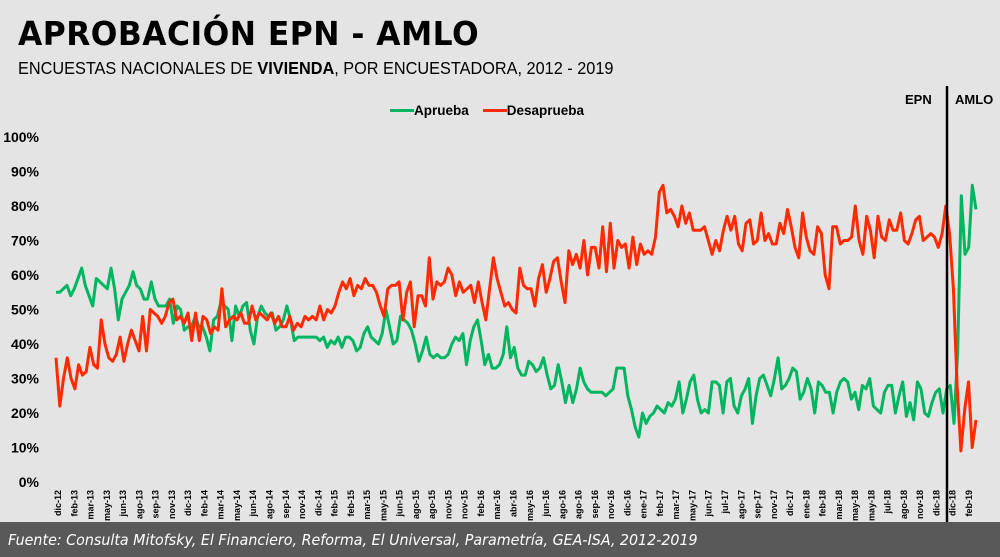  Describe the element at coordinates (25, 310) in the screenshot. I see `y-tick-label: 50%` at that location.